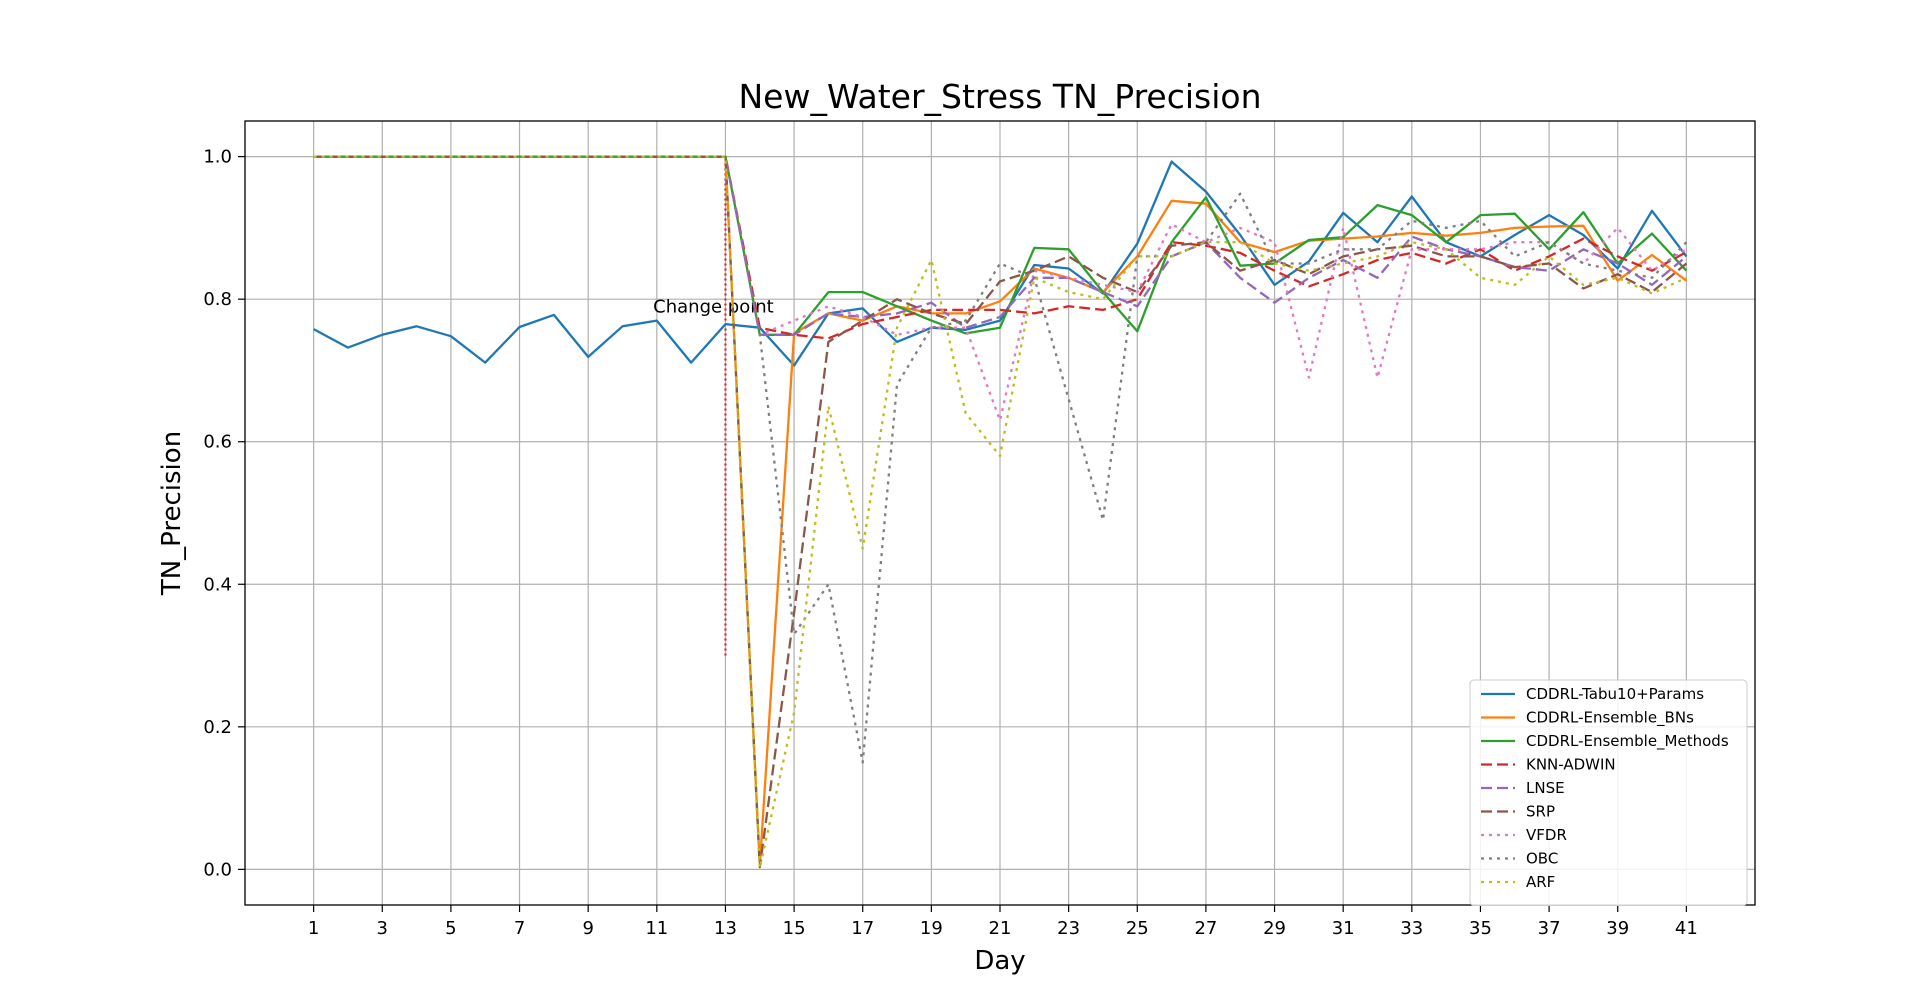 The height and width of the screenshot is (1004, 1924). Describe the element at coordinates (217, 157) in the screenshot. I see `y-tick-label: 1.0` at that location.